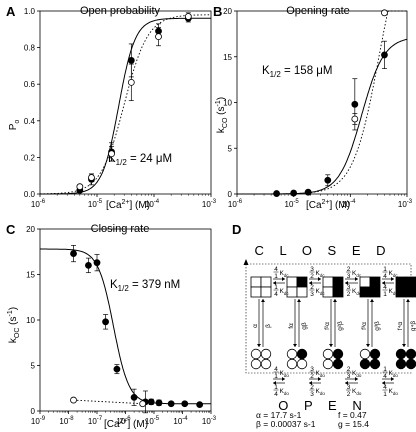 This screenshot has width=416, height=432. Describe the element at coordinates (354, 373) in the screenshot. I see `open-rate-forward: 23 Kdo` at that location.